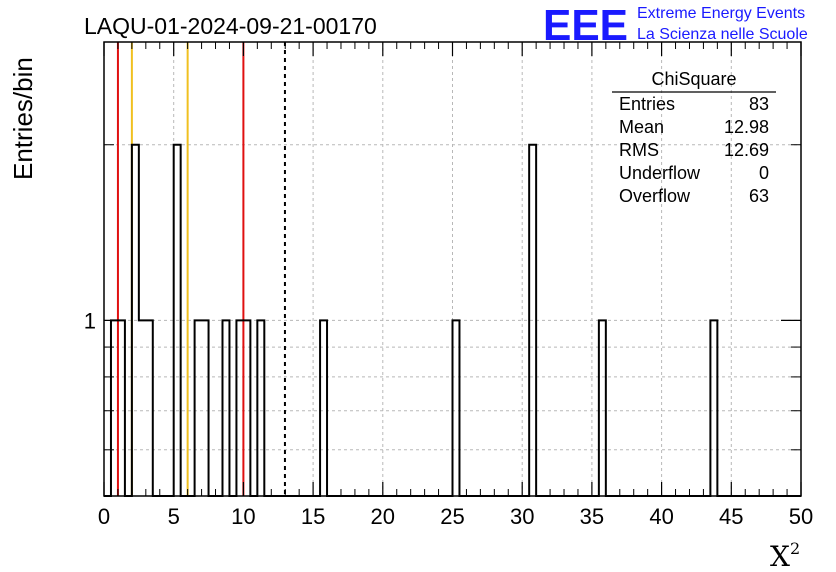 The image size is (836, 572). I want to click on stats-label: Entries, so click(647, 104).